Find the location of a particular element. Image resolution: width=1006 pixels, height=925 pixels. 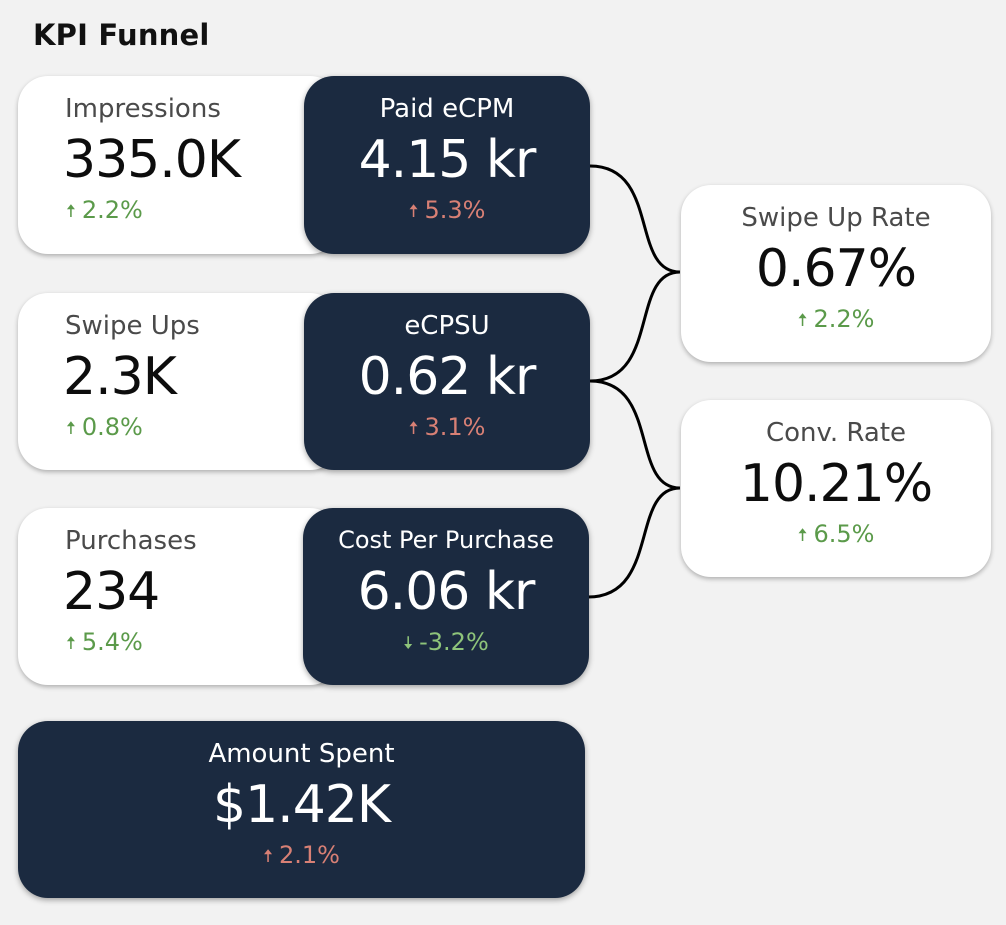

kpi-change: 🠅 5.3% is located at coordinates (447, 210).